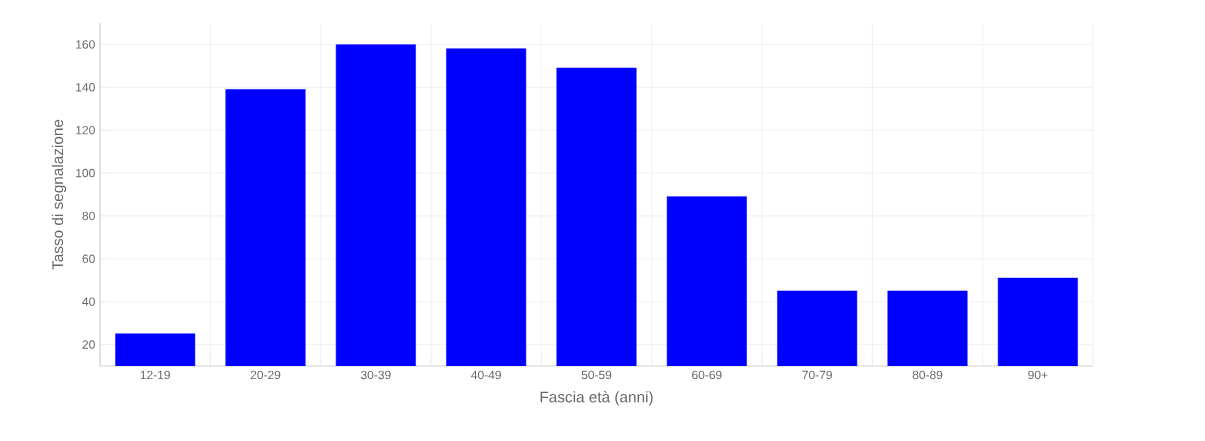 The height and width of the screenshot is (441, 1205). What do you see at coordinates (707, 375) in the screenshot?
I see `x-tick-label: 60-69` at bounding box center [707, 375].